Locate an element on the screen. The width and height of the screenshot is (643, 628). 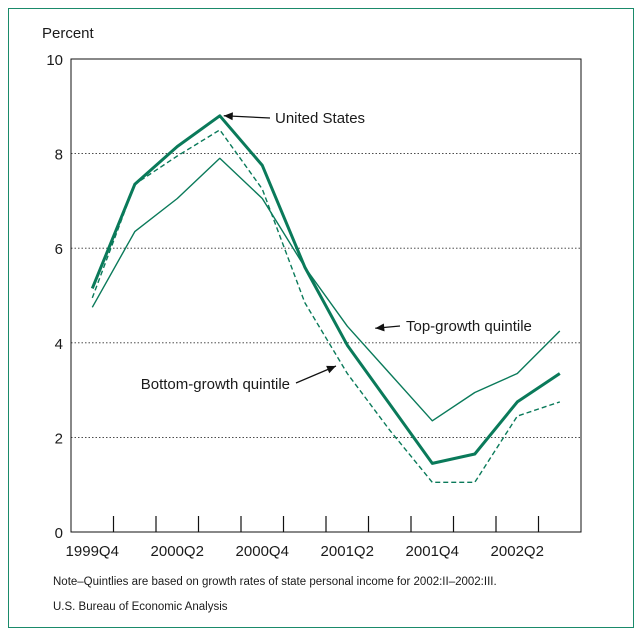
y-tick-label: 4 is located at coordinates (59, 344).